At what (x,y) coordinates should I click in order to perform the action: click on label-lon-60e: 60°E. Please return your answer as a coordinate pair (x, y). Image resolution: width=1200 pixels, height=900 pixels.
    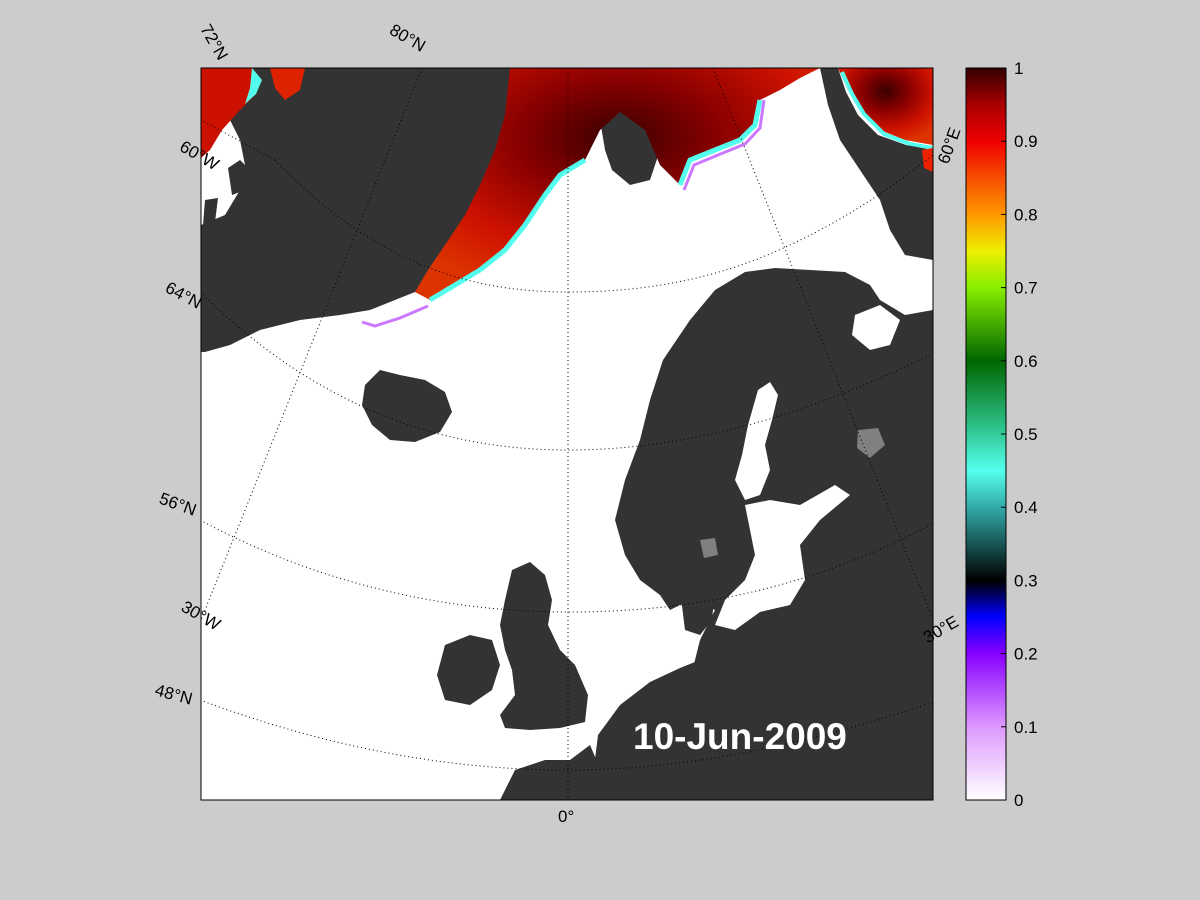
    Looking at the image, I should click on (949, 145).